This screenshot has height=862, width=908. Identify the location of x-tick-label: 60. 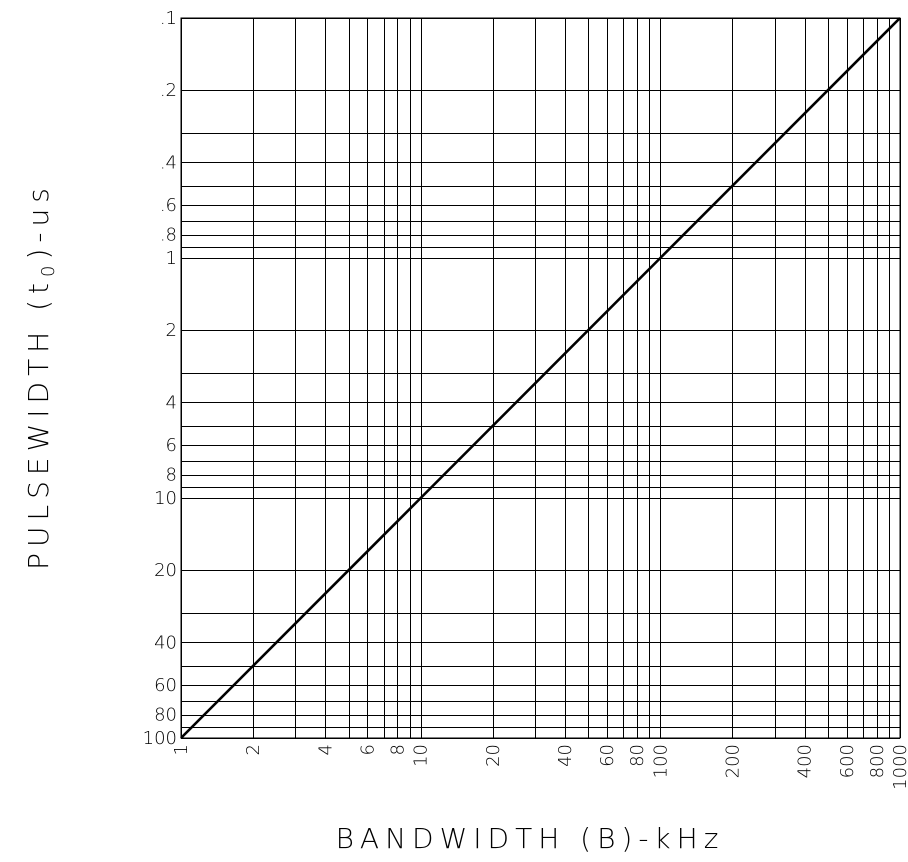
(607, 755).